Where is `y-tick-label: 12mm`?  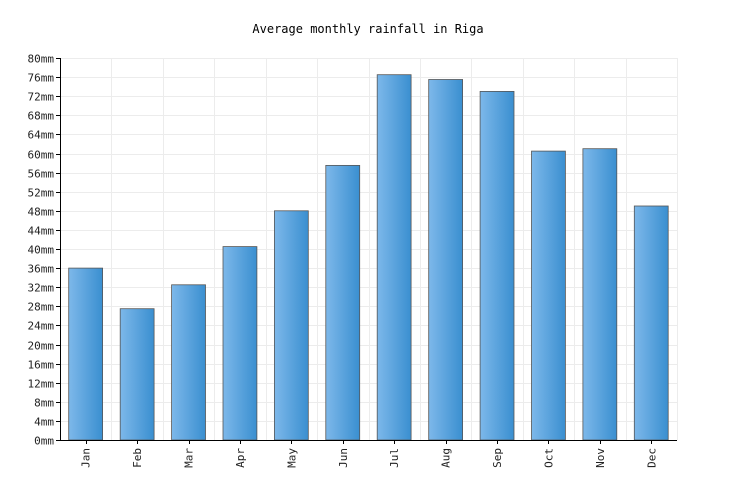
y-tick-label: 12mm is located at coordinates (41, 384).